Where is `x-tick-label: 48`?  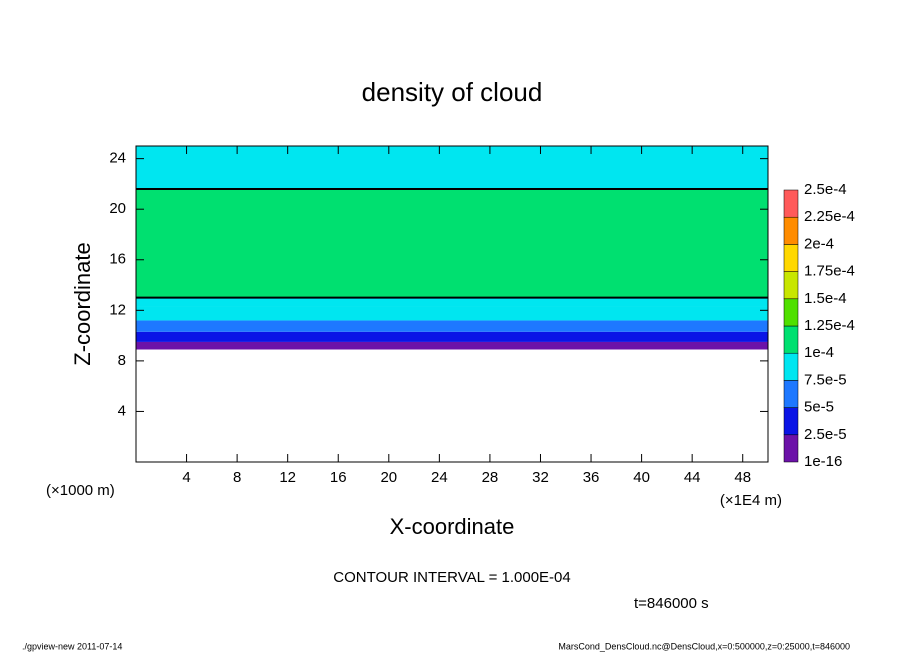
x-tick-label: 48 is located at coordinates (742, 477).